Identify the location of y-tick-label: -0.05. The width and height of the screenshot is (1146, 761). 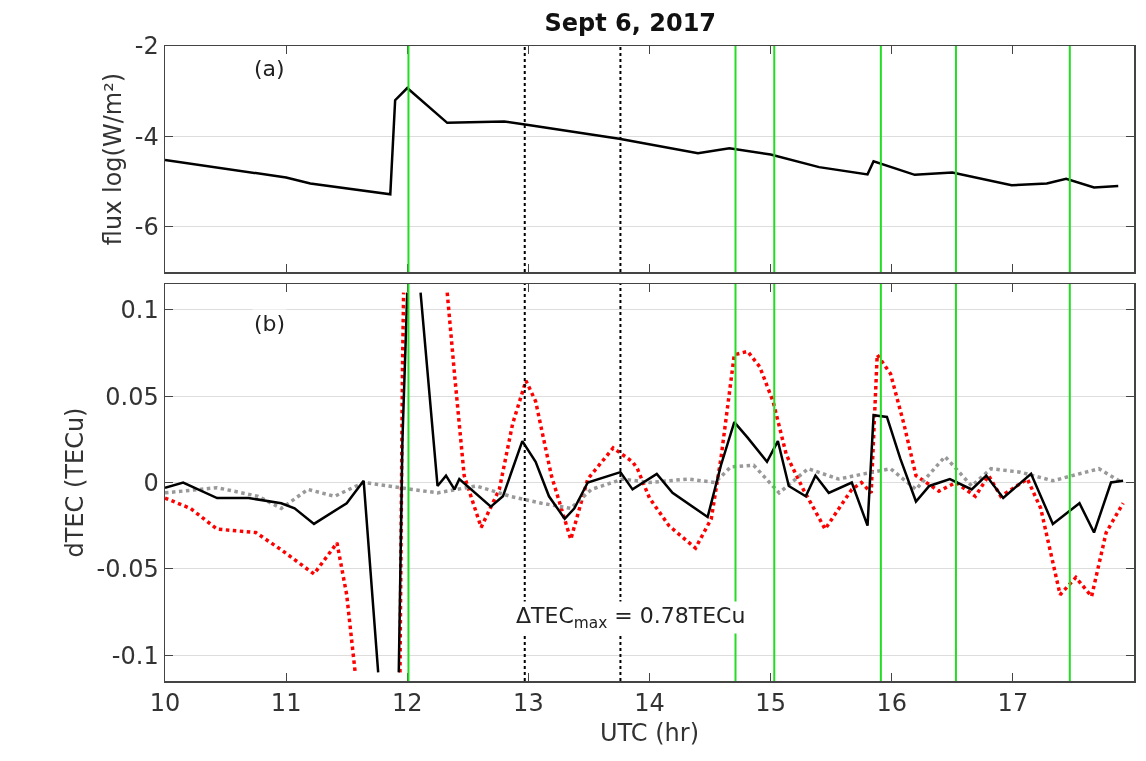
(127, 569).